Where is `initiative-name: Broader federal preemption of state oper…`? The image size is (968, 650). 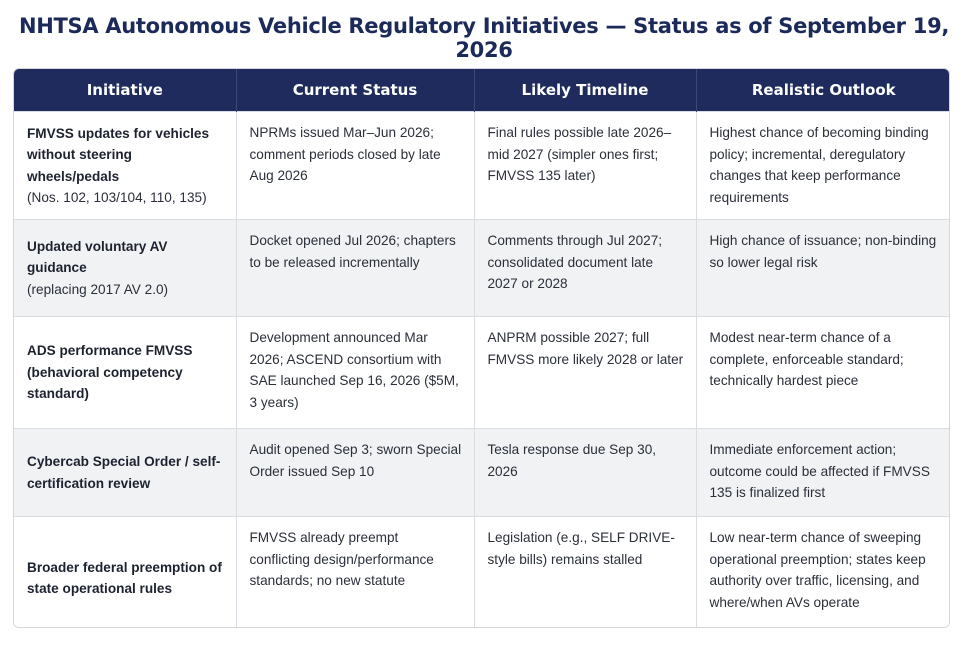 initiative-name: Broader federal preemption of state oper… is located at coordinates (124, 578).